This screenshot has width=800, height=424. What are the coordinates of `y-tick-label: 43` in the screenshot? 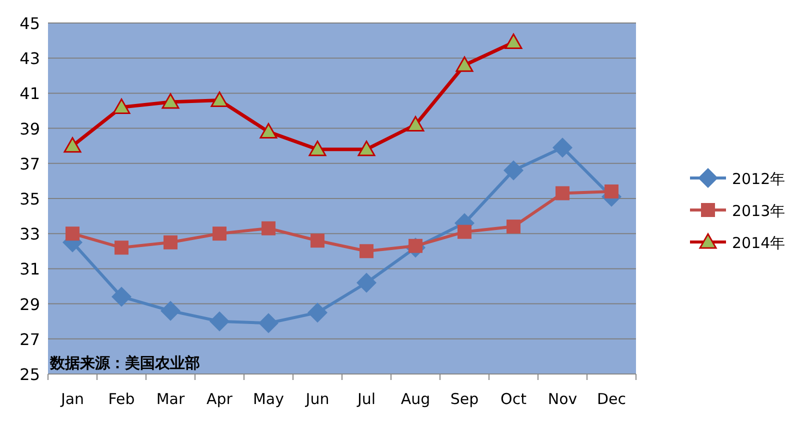 It's located at (30, 58).